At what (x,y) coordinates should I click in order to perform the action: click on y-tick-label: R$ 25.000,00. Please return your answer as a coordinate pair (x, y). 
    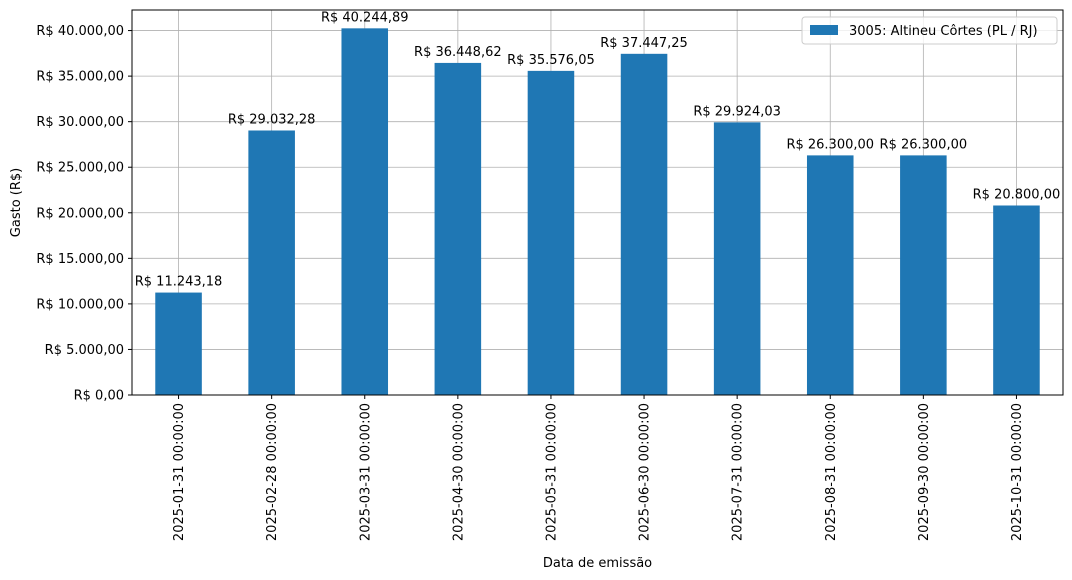
    Looking at the image, I should click on (80, 168).